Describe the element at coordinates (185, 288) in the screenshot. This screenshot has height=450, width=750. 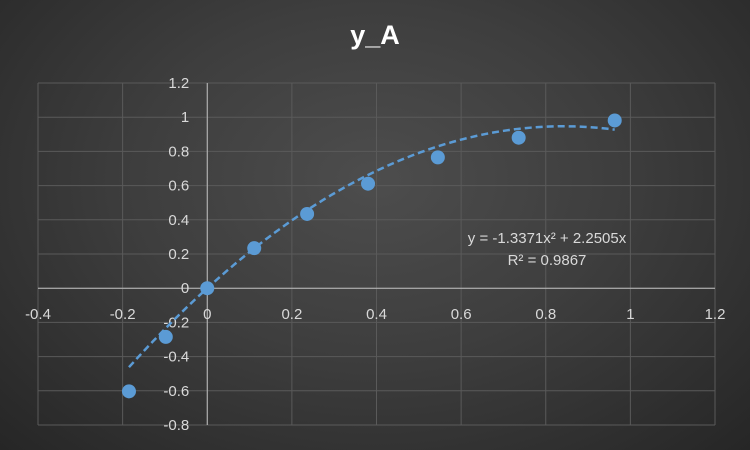
I see `y-tick-label: 0` at that location.